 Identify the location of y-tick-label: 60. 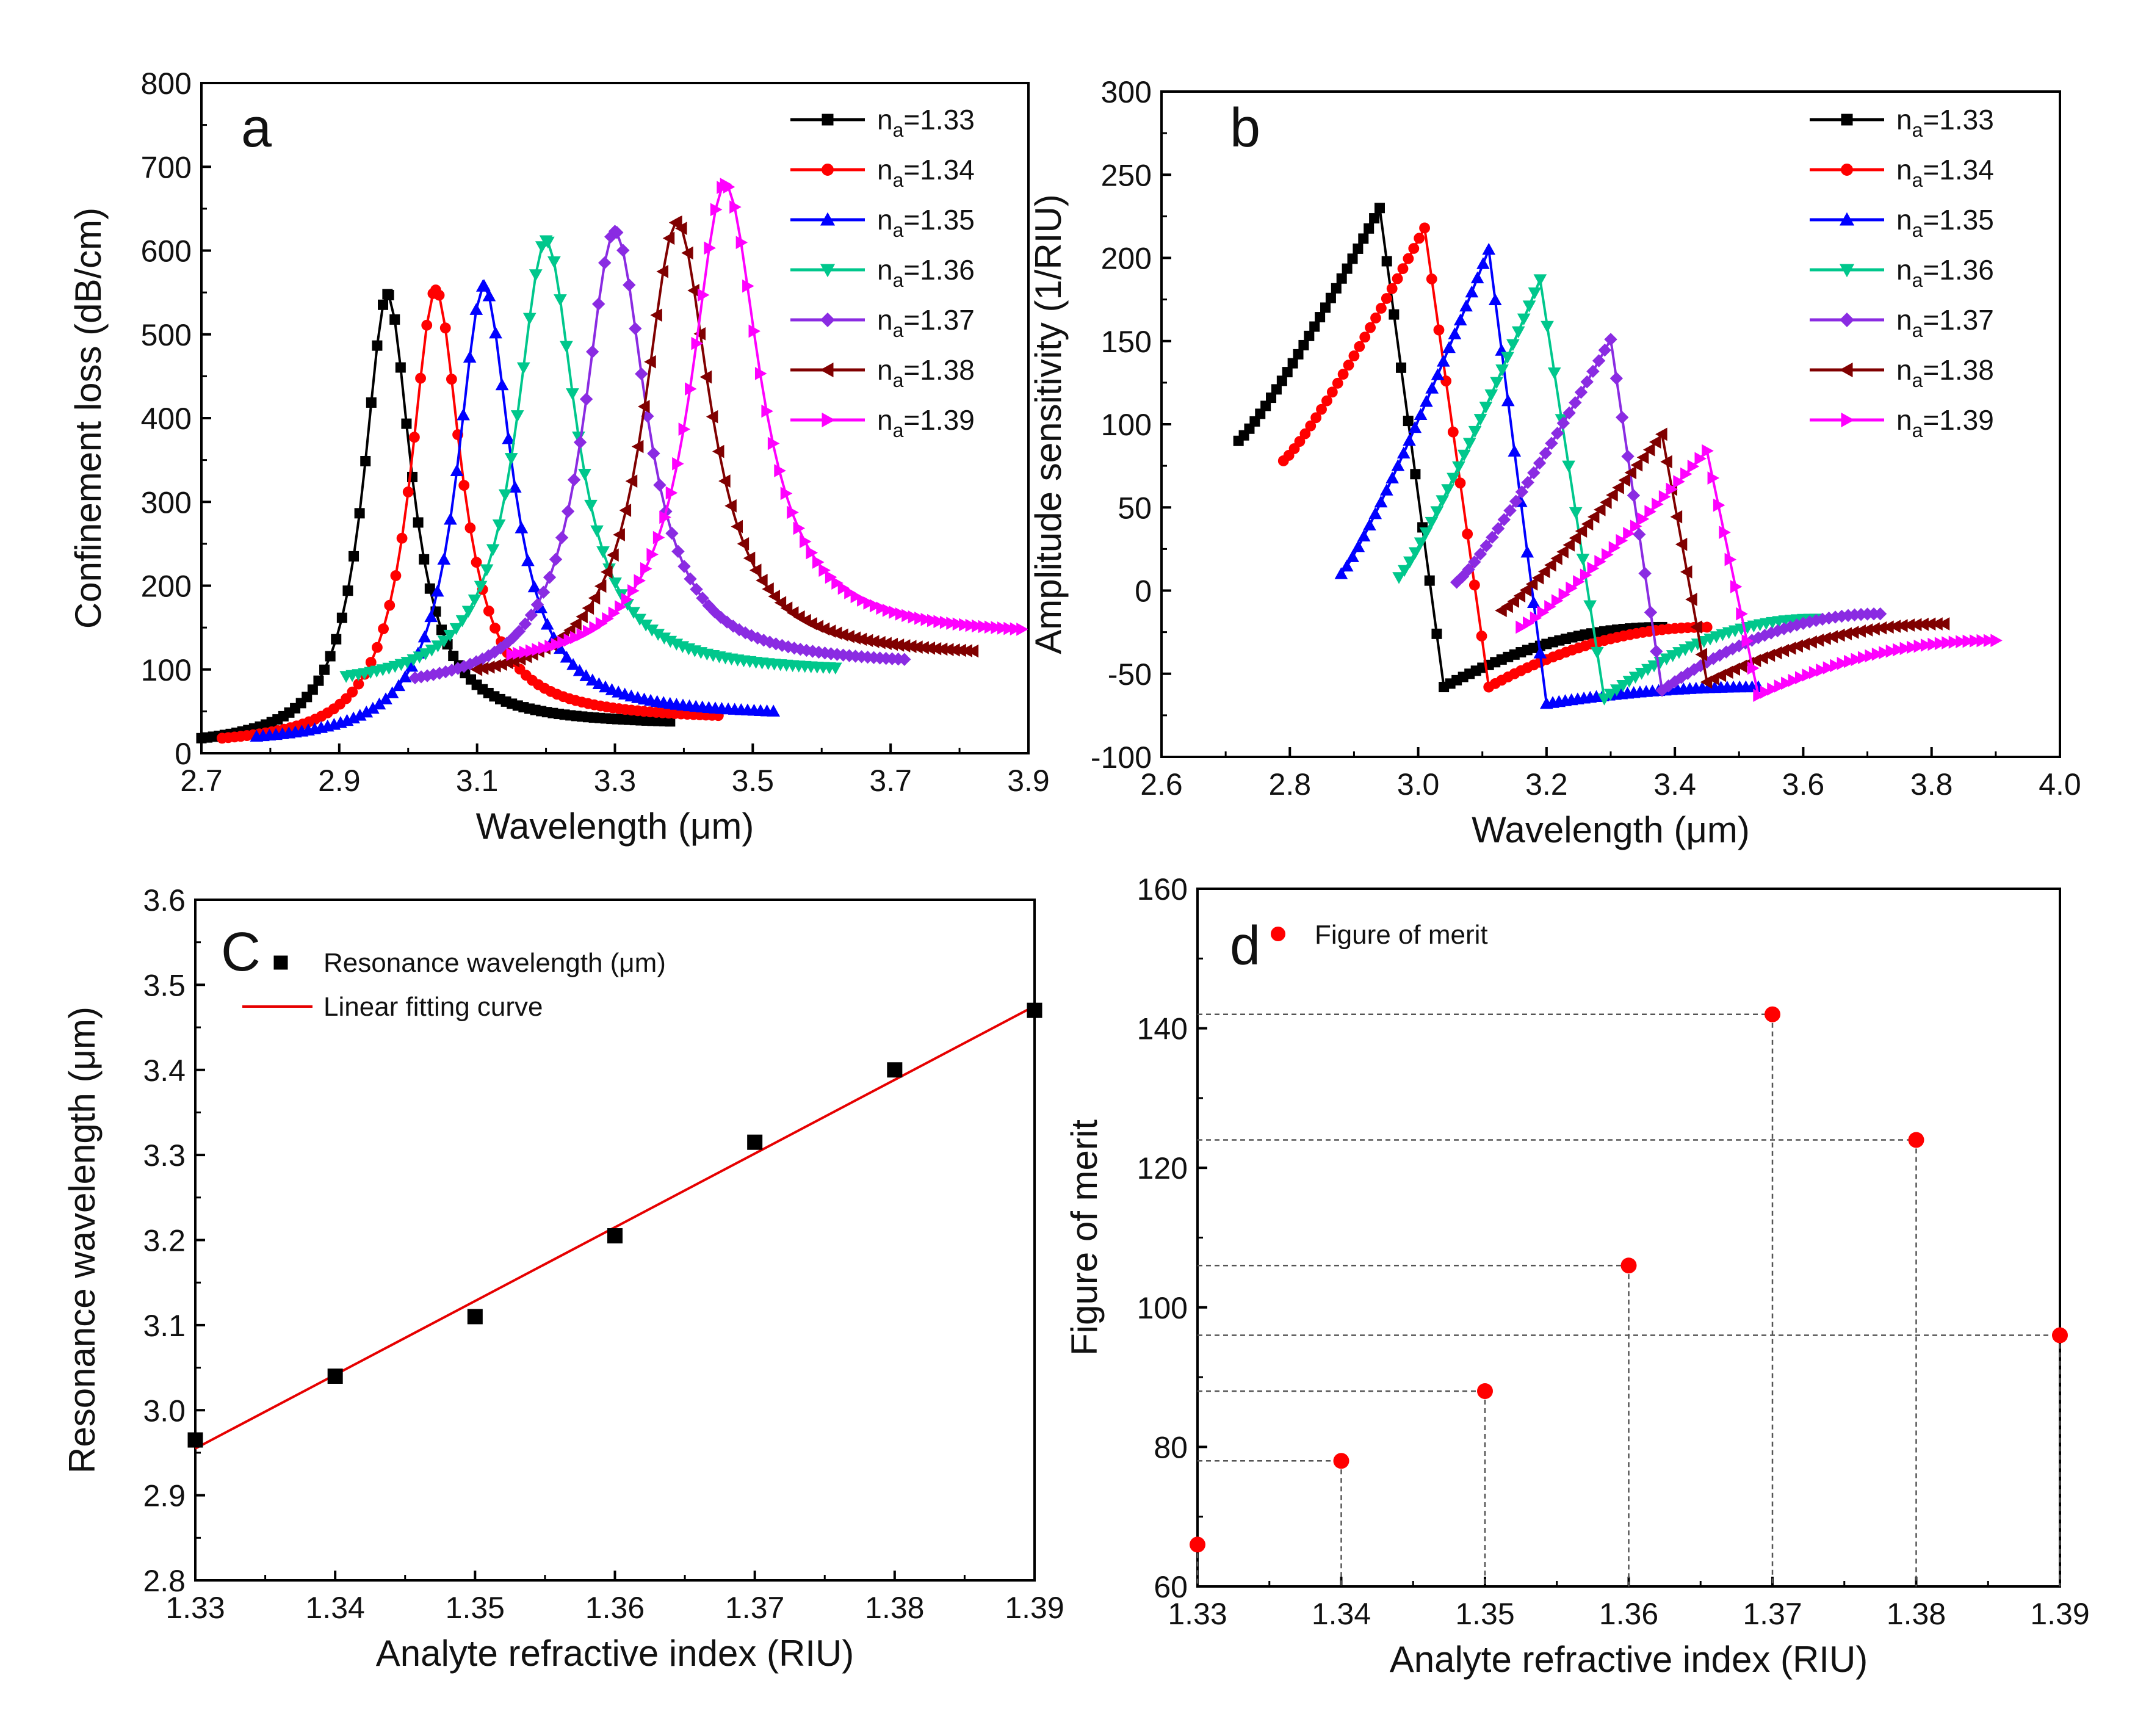
(1171, 1587).